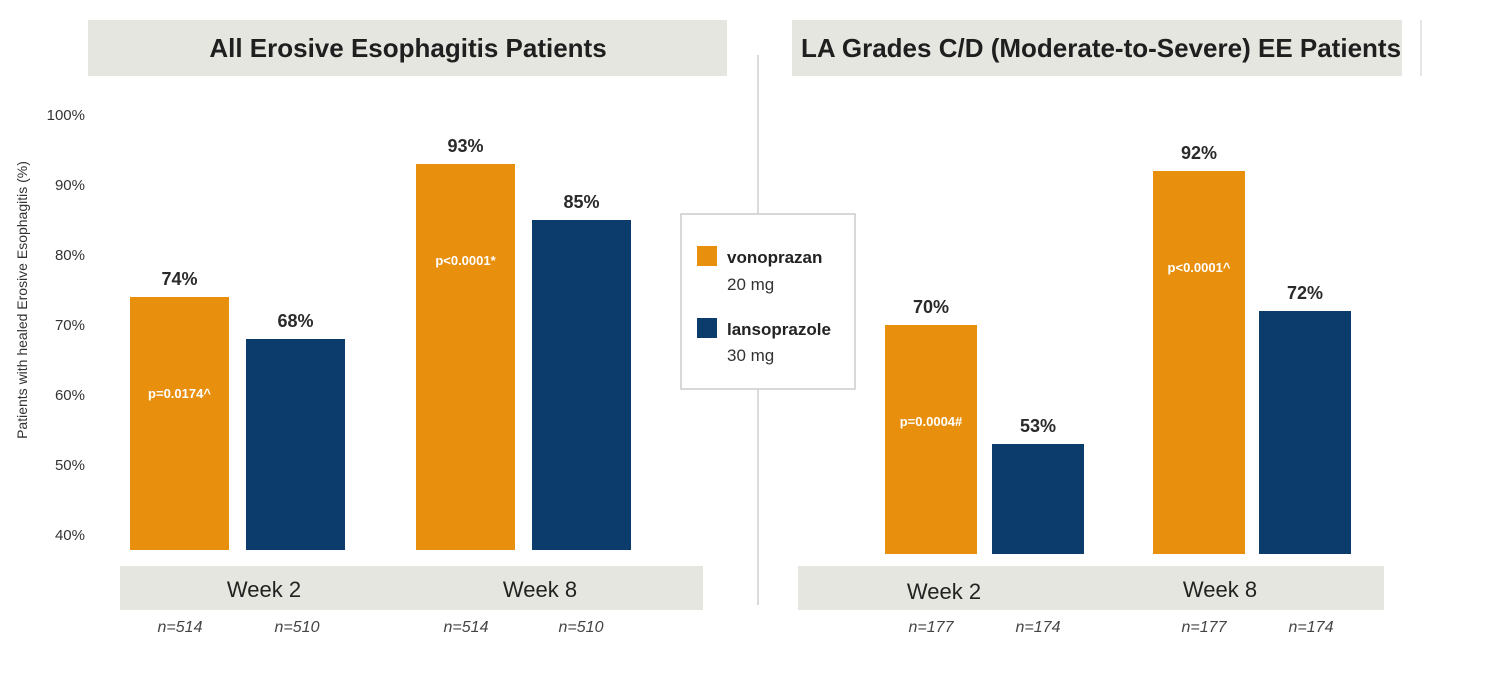  What do you see at coordinates (1038, 426) in the screenshot?
I see `bar-value-label: 53%` at bounding box center [1038, 426].